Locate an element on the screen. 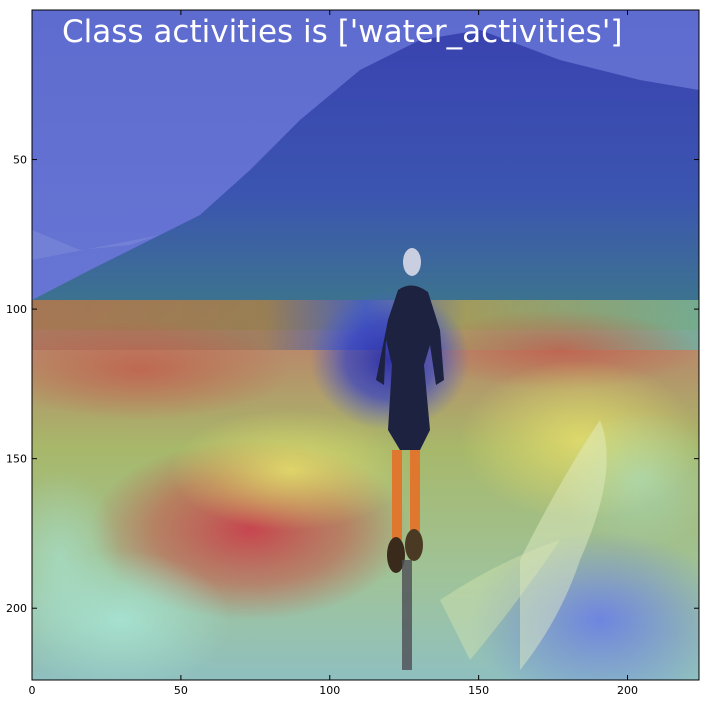 Image resolution: width=707 pixels, height=701 pixels. x-tick-label-150: 150 is located at coordinates (478, 690).